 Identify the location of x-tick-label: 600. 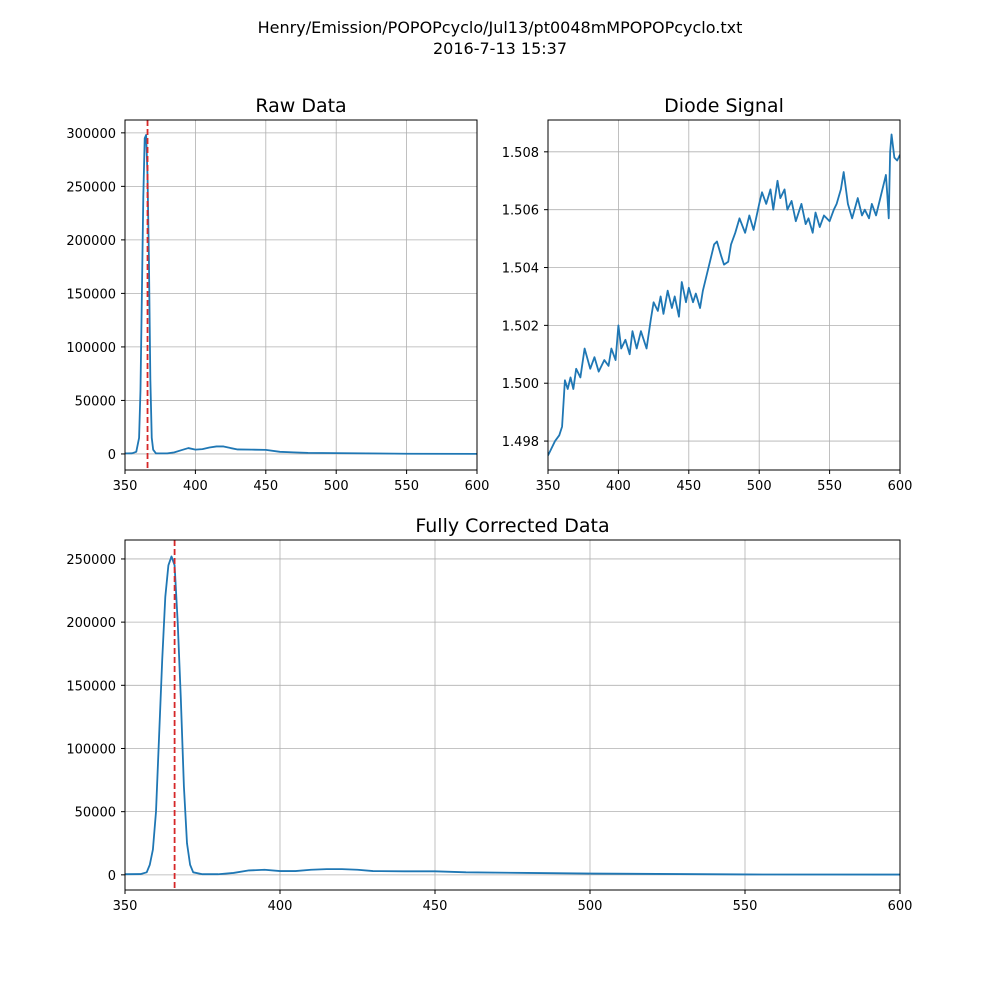
(477, 486).